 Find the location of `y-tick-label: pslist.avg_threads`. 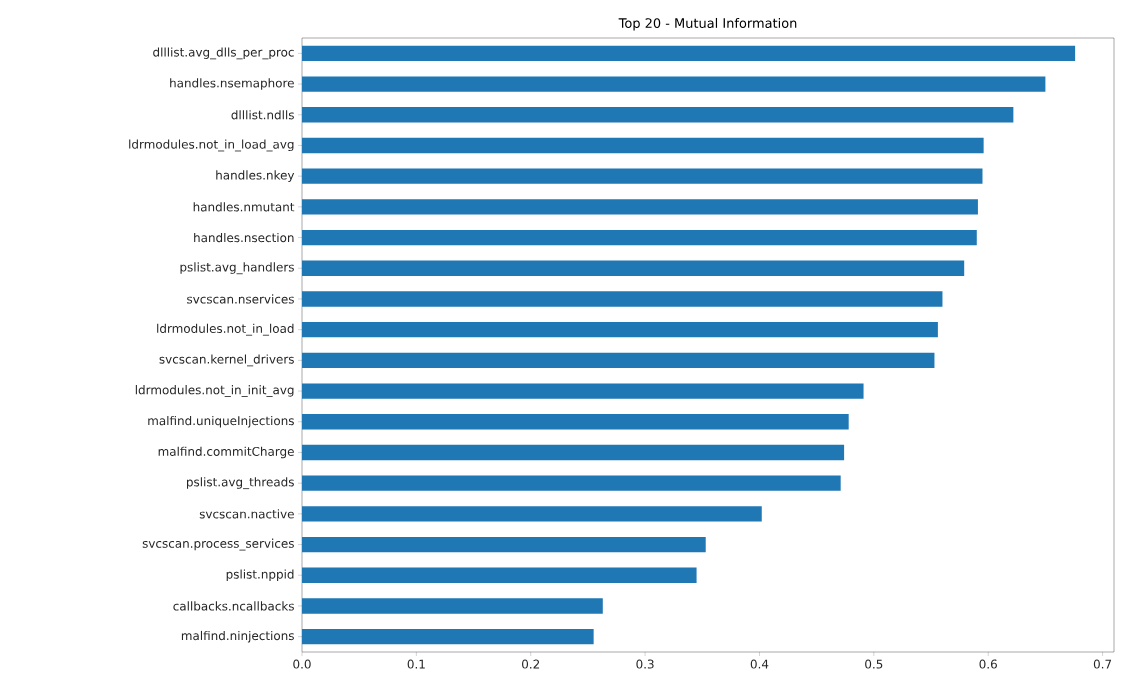

y-tick-label: pslist.avg_threads is located at coordinates (240, 483).